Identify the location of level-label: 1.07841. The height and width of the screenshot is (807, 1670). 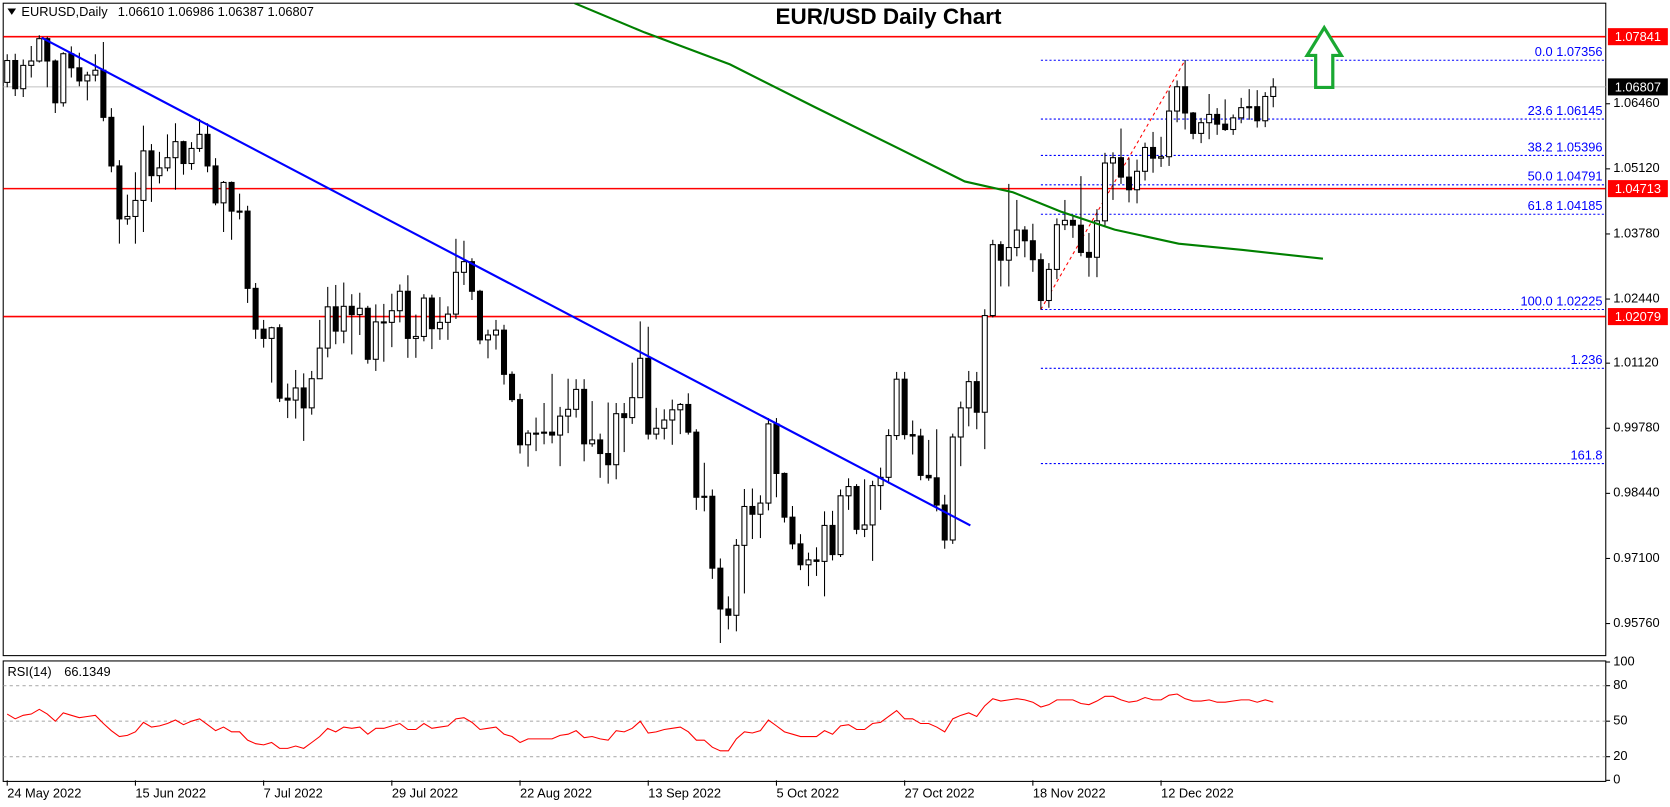
(1638, 36).